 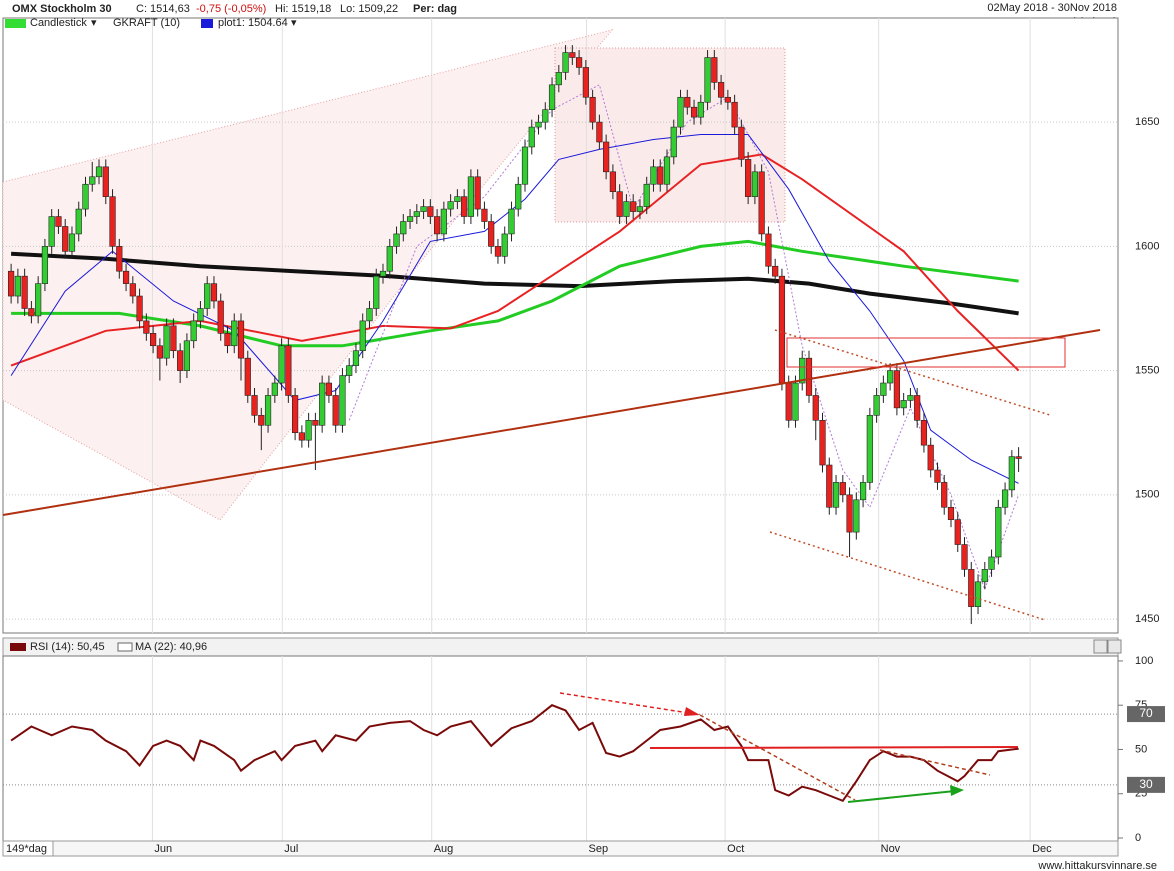 What do you see at coordinates (692, 711) in the screenshot?
I see `arrow-head` at bounding box center [692, 711].